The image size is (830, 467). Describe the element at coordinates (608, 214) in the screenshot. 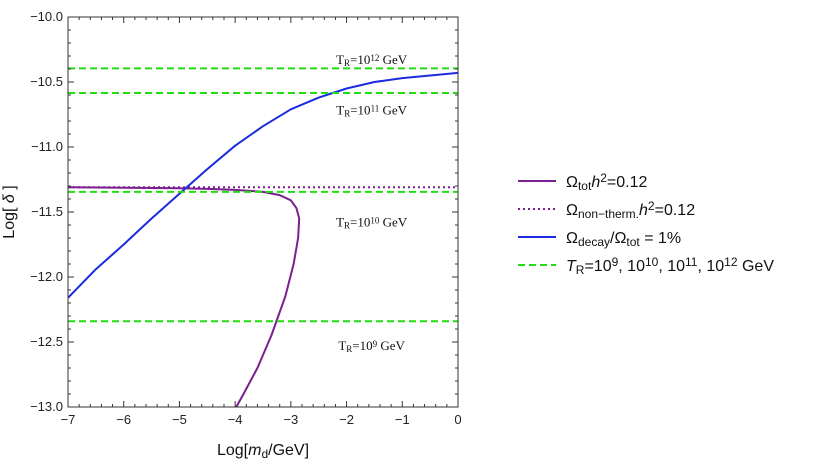

I see `text-run: non−therm.` at that location.